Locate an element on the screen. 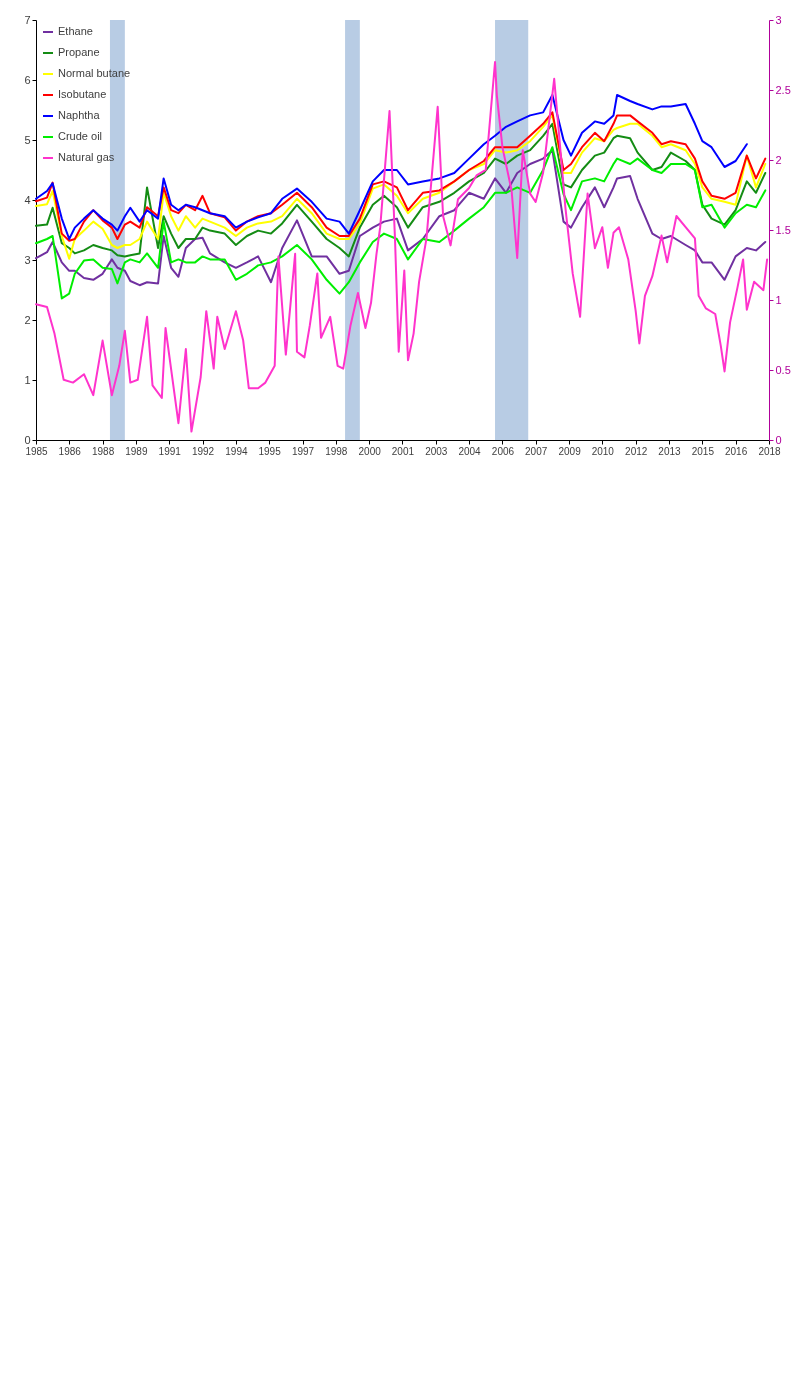  x-tick-label: 1995 is located at coordinates (270, 451).